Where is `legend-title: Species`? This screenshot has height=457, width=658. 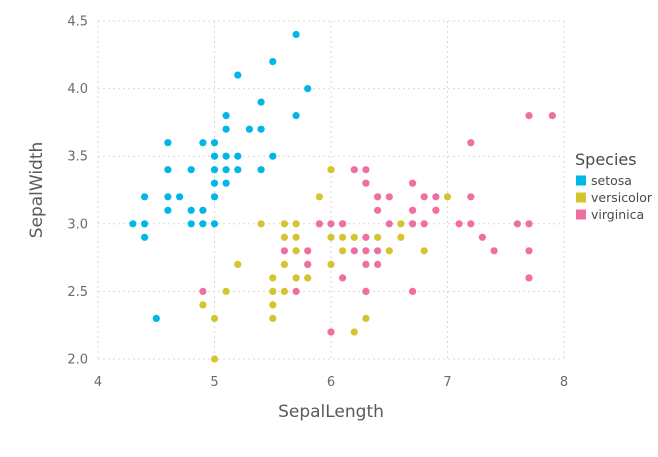 legend-title: Species is located at coordinates (606, 159).